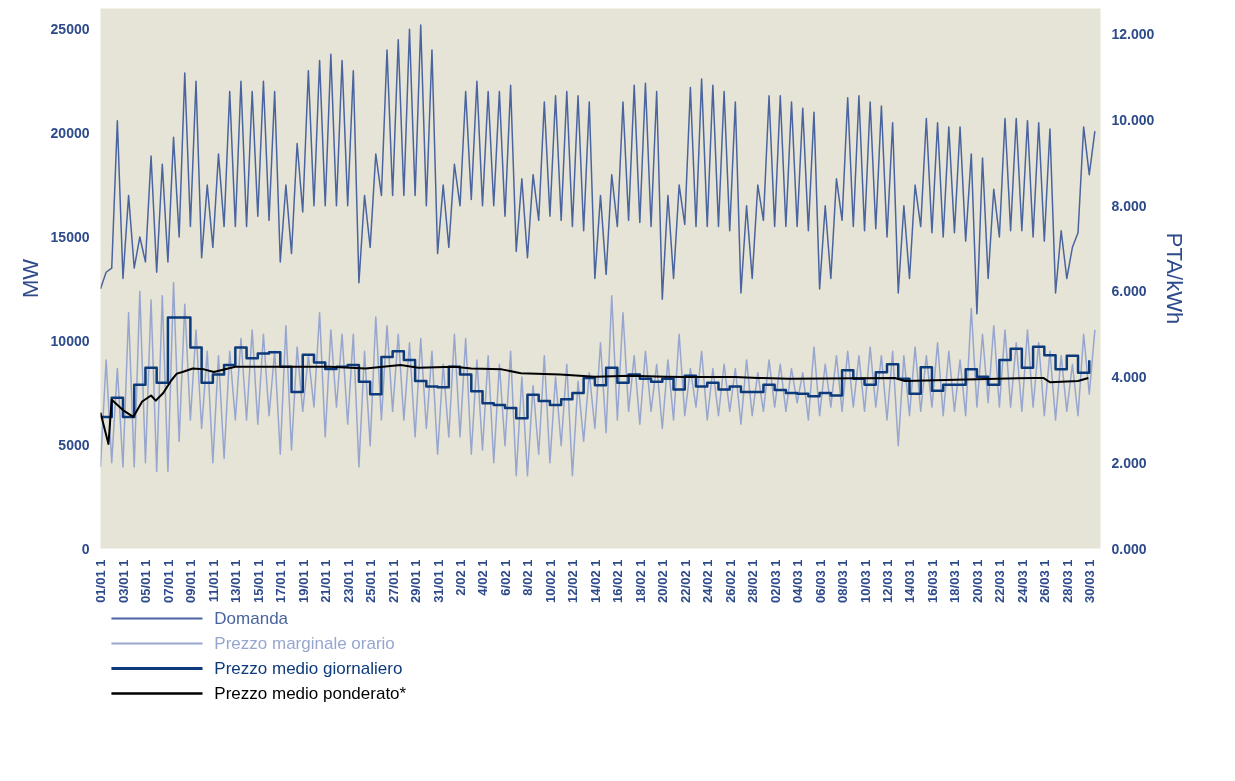  What do you see at coordinates (730, 581) in the screenshot?
I see `x-tick-label: 26/02 1` at bounding box center [730, 581].